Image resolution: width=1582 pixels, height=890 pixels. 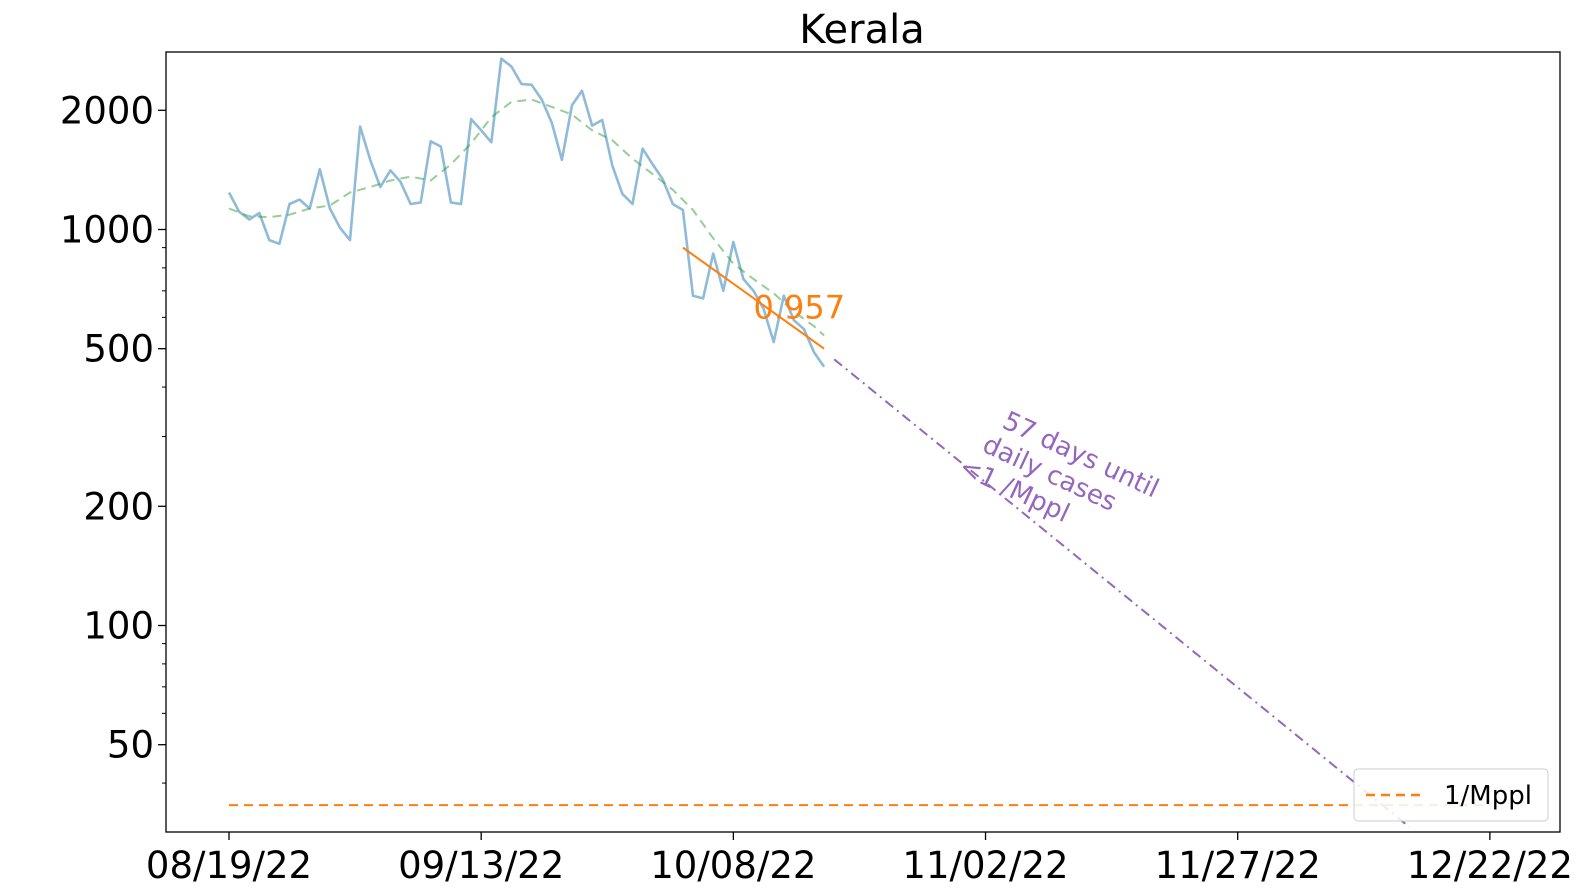 I want to click on x-tick-label: 10/08/22, so click(x=733, y=865).